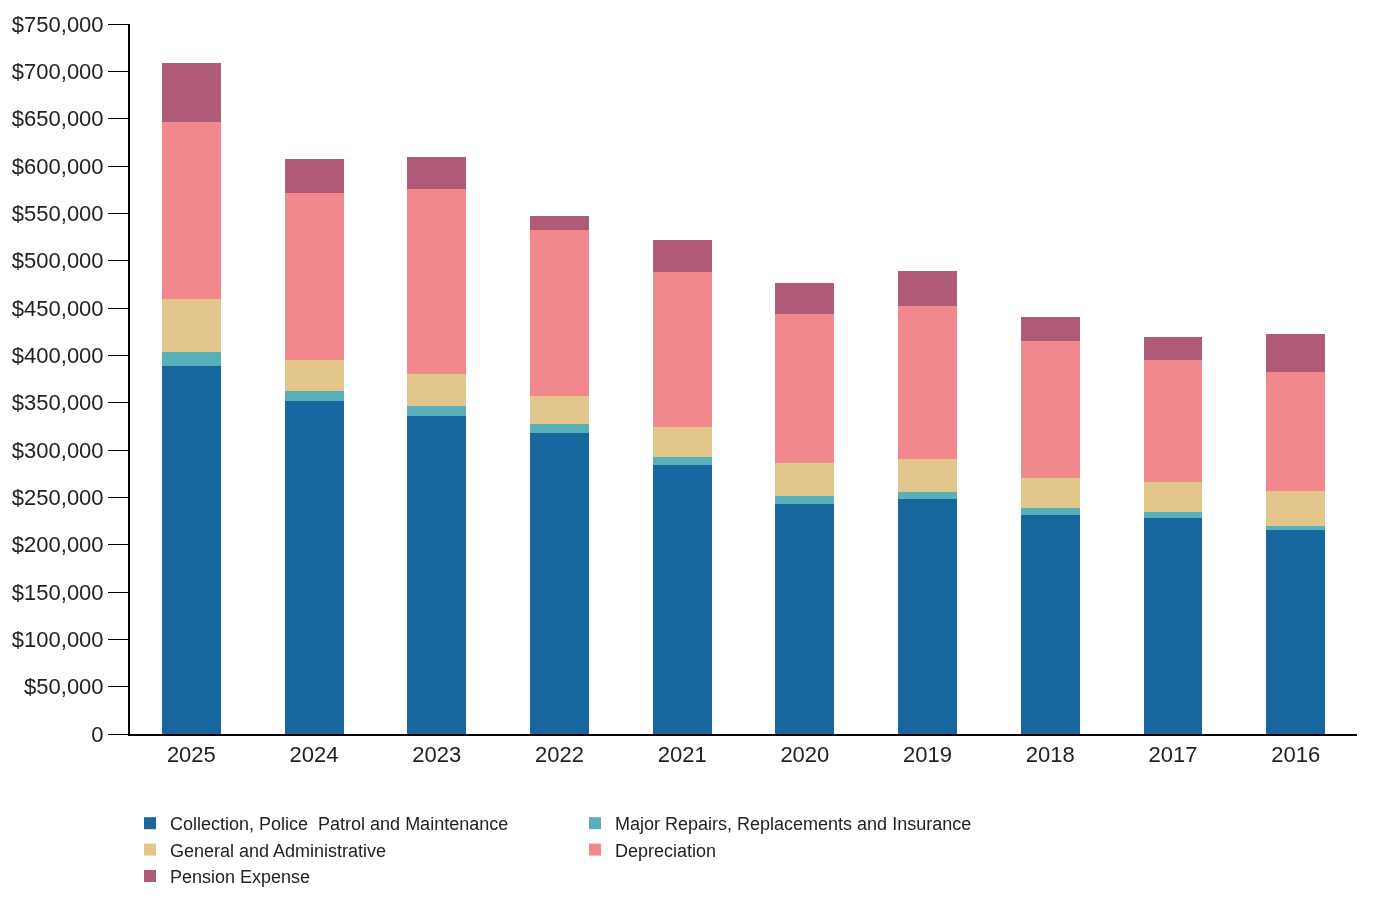 This screenshot has height=907, width=1382. What do you see at coordinates (240, 877) in the screenshot?
I see `legend-label: Pension Expense` at bounding box center [240, 877].